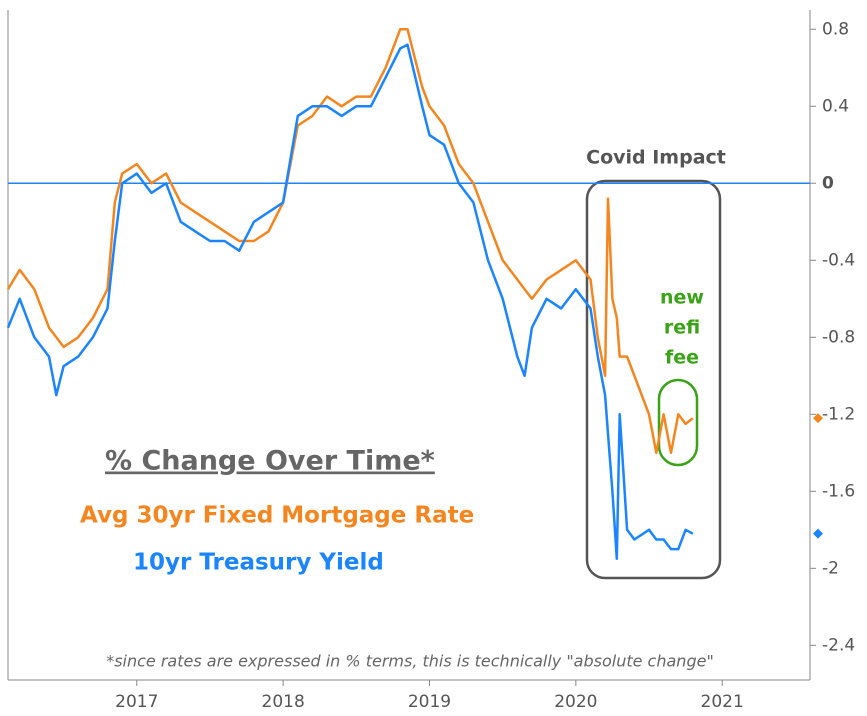 The height and width of the screenshot is (716, 867). Describe the element at coordinates (838, 337) in the screenshot. I see `y-tick-label: -0.8` at that location.